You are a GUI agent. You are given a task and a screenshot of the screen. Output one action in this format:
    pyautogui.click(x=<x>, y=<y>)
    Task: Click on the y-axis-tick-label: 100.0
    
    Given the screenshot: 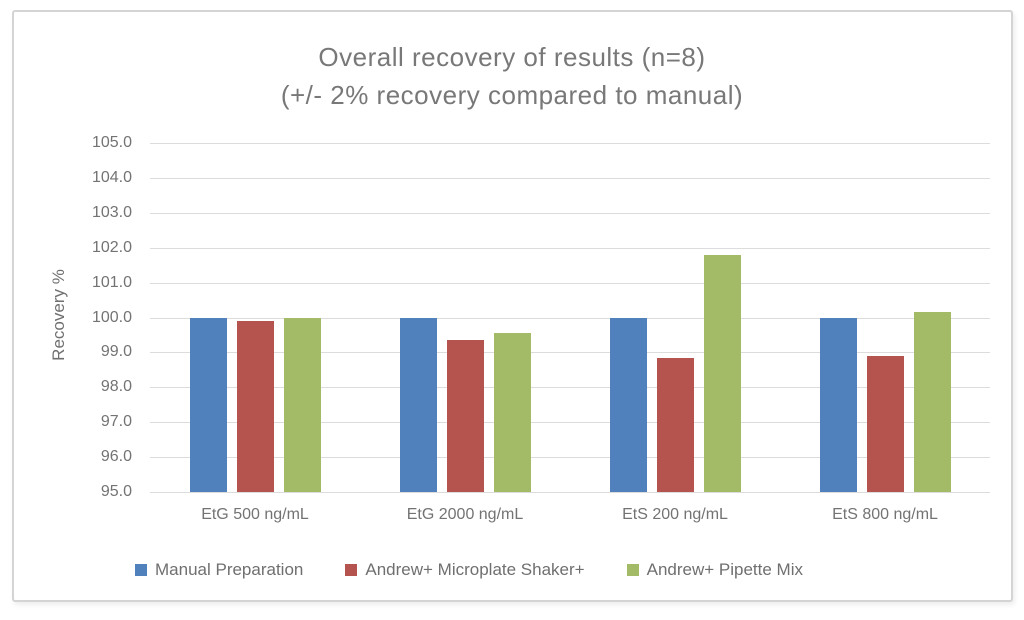 What is the action you would take?
    pyautogui.click(x=111, y=317)
    